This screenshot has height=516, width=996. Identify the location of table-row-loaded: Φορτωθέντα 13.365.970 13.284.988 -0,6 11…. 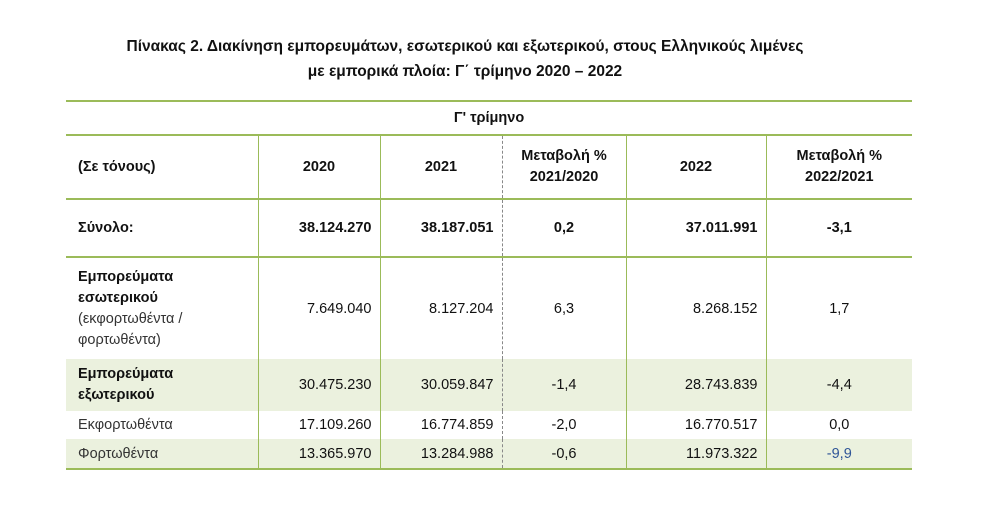
(489, 454).